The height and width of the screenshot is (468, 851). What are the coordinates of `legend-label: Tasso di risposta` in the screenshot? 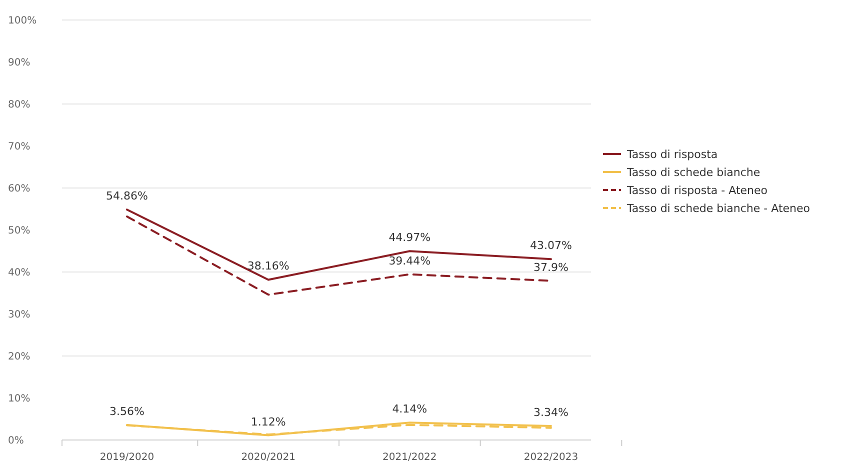 It's located at (672, 154).